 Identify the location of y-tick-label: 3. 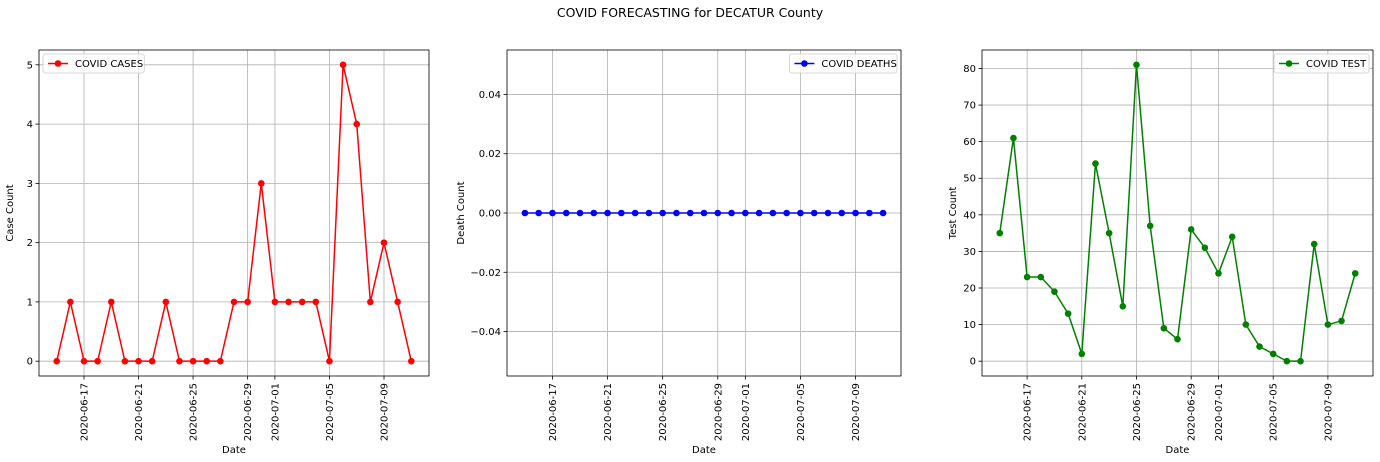
(30, 184).